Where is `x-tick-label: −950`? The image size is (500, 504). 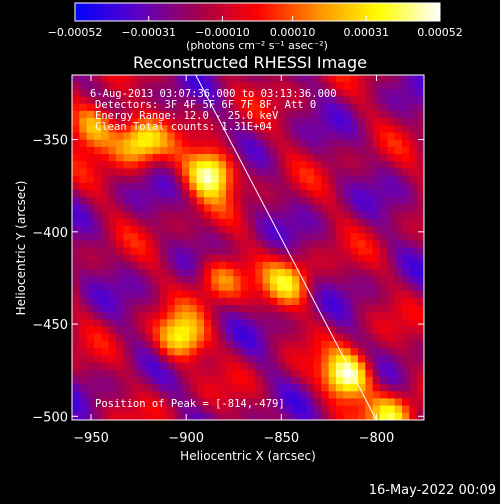 x-tick-label: −950 is located at coordinates (91, 438).